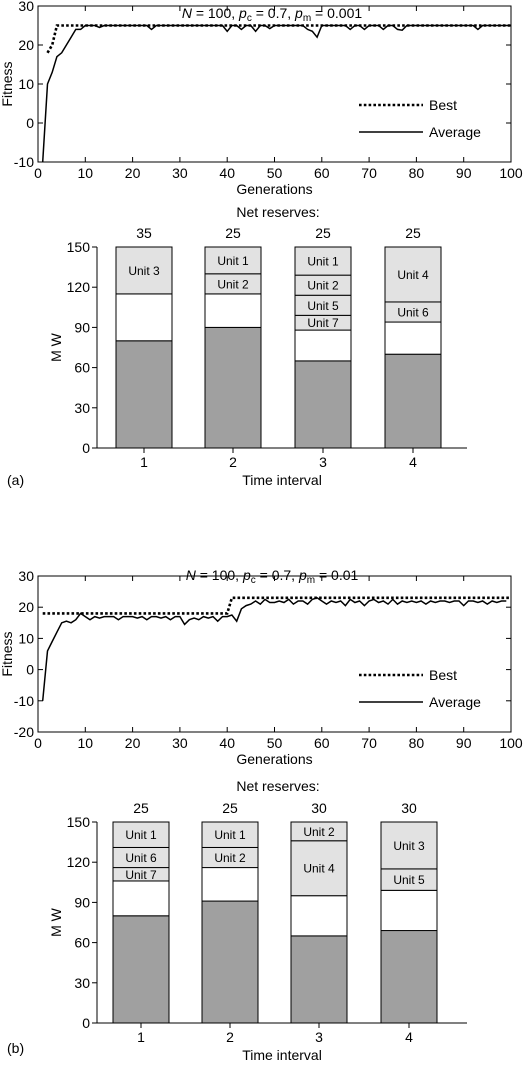 The width and height of the screenshot is (525, 1069). I want to click on line1-chart-title-part: p, so click(242, 13).